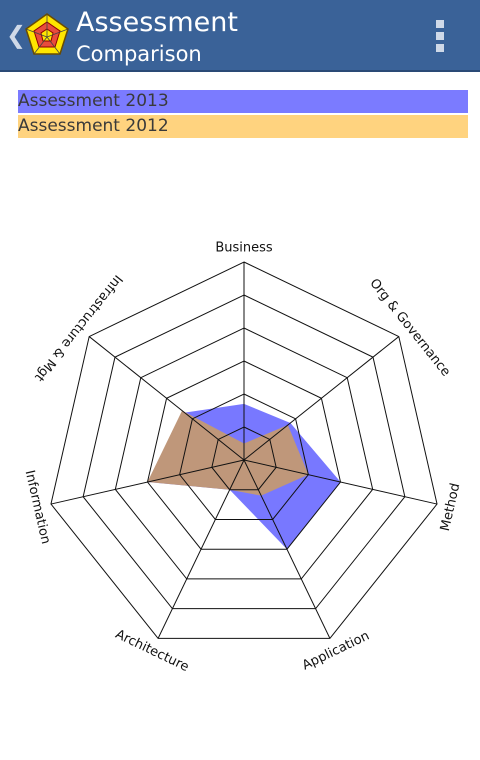 This screenshot has width=480, height=760. Describe the element at coordinates (243, 126) in the screenshot. I see `legend-item-2012: Assessment 2012` at that location.